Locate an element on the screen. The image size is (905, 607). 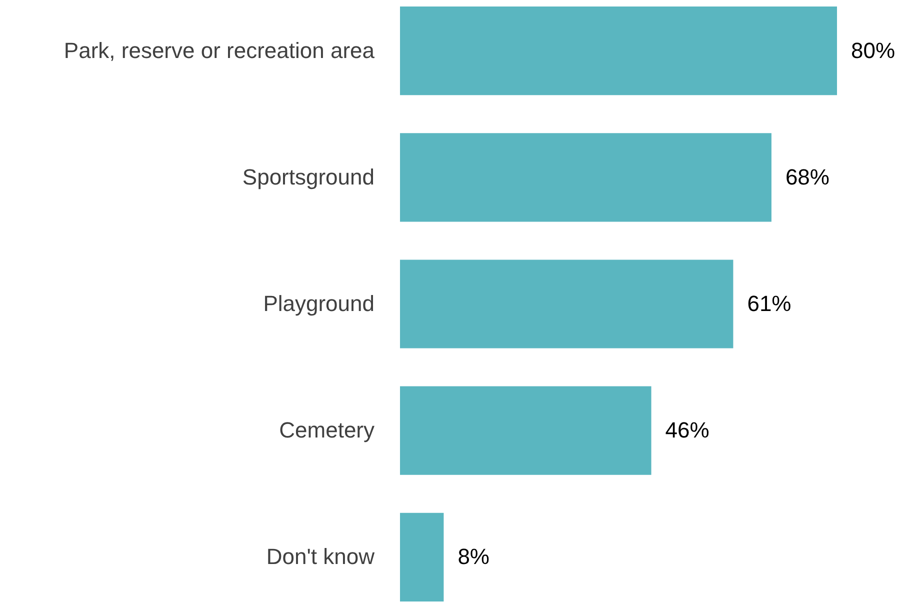
data-label: 8% is located at coordinates (474, 557).